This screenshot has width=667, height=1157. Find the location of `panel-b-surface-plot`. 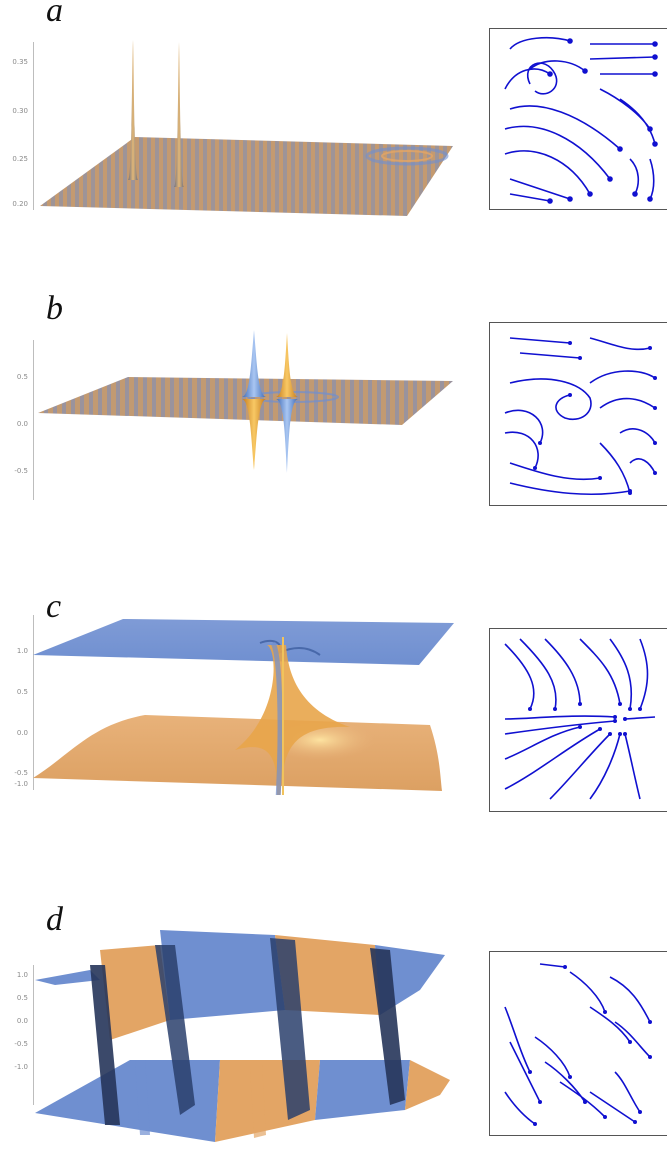

panel-b-surface-plot is located at coordinates (245, 401).